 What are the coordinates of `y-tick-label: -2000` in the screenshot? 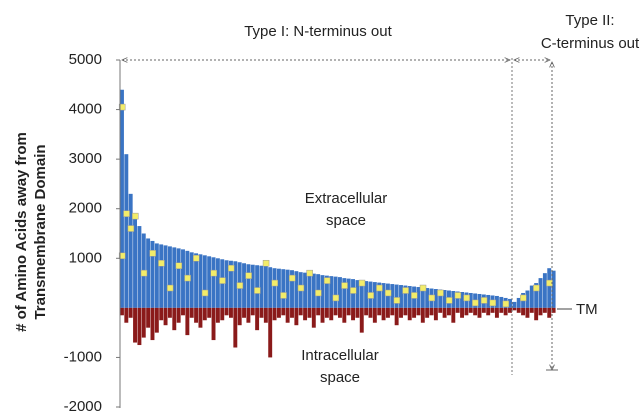 It's located at (83, 406).